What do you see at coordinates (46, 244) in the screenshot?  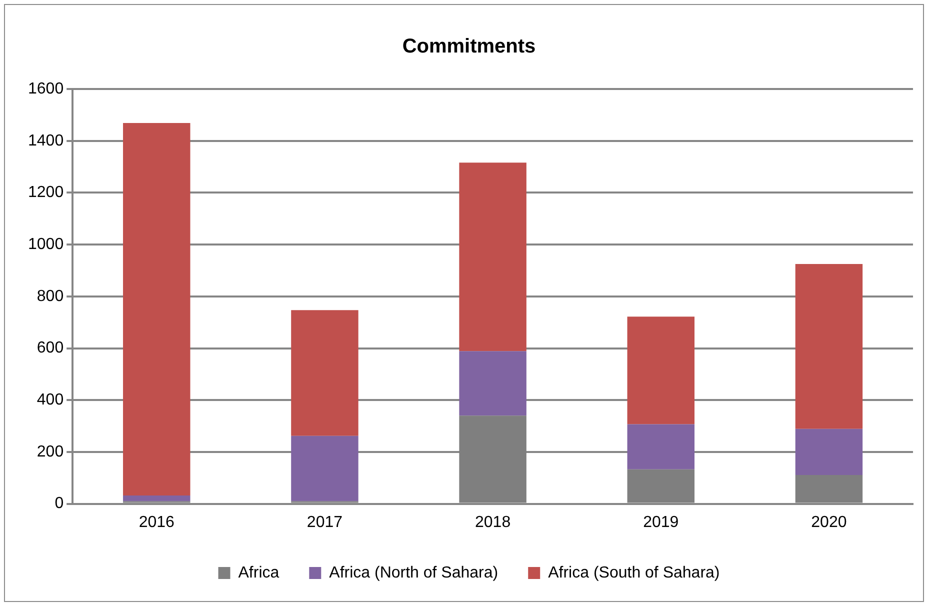 I see `y-tick-label: 1000` at bounding box center [46, 244].